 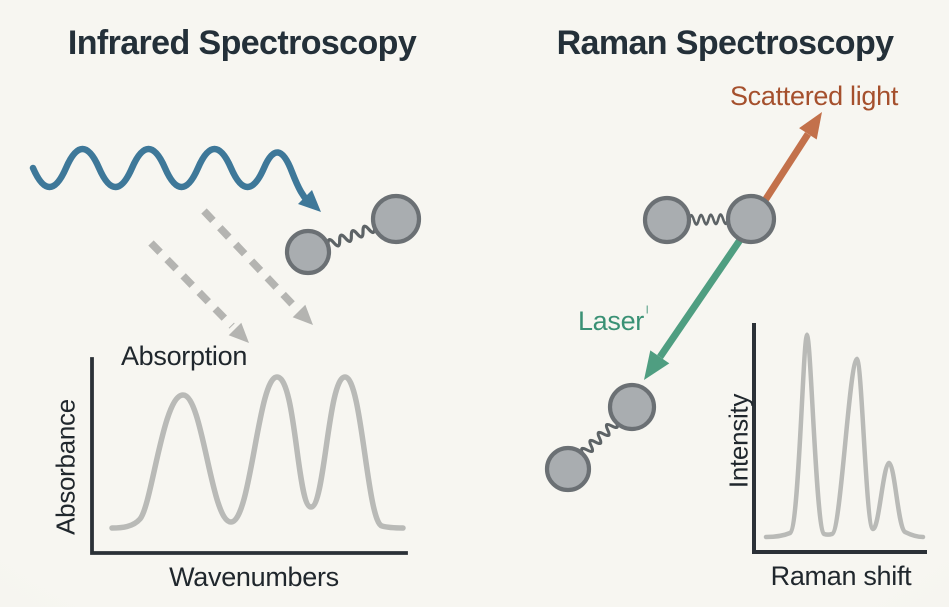 I want to click on right-panel-title: Raman Spectroscopy, so click(x=725, y=43).